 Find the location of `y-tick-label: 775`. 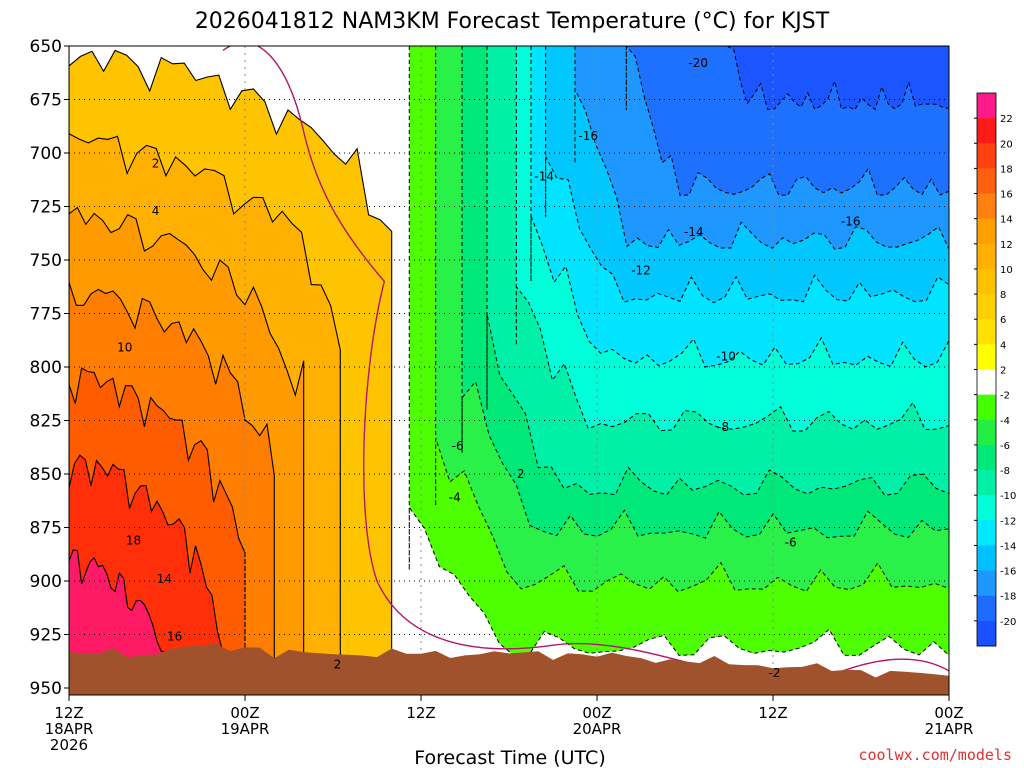

y-tick-label: 775 is located at coordinates (46, 315).